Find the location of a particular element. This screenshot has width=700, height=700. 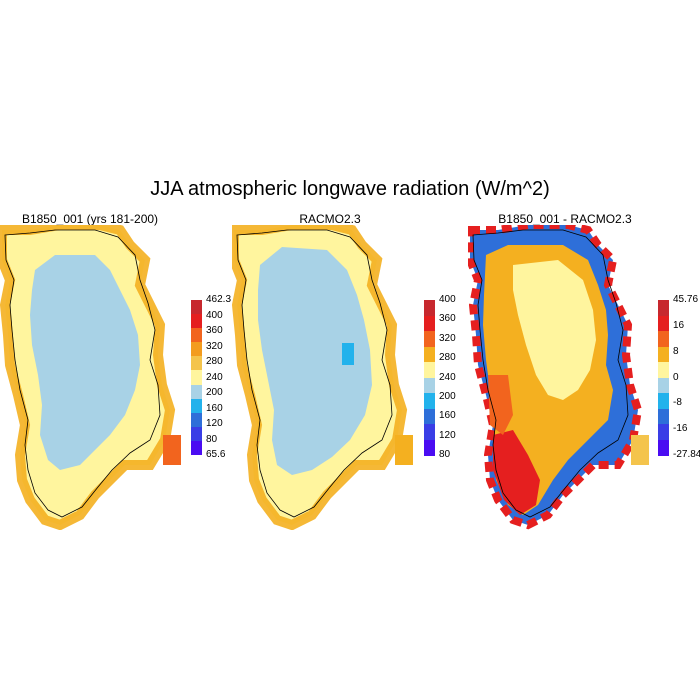

south-warm-area is located at coordinates (516, 472).